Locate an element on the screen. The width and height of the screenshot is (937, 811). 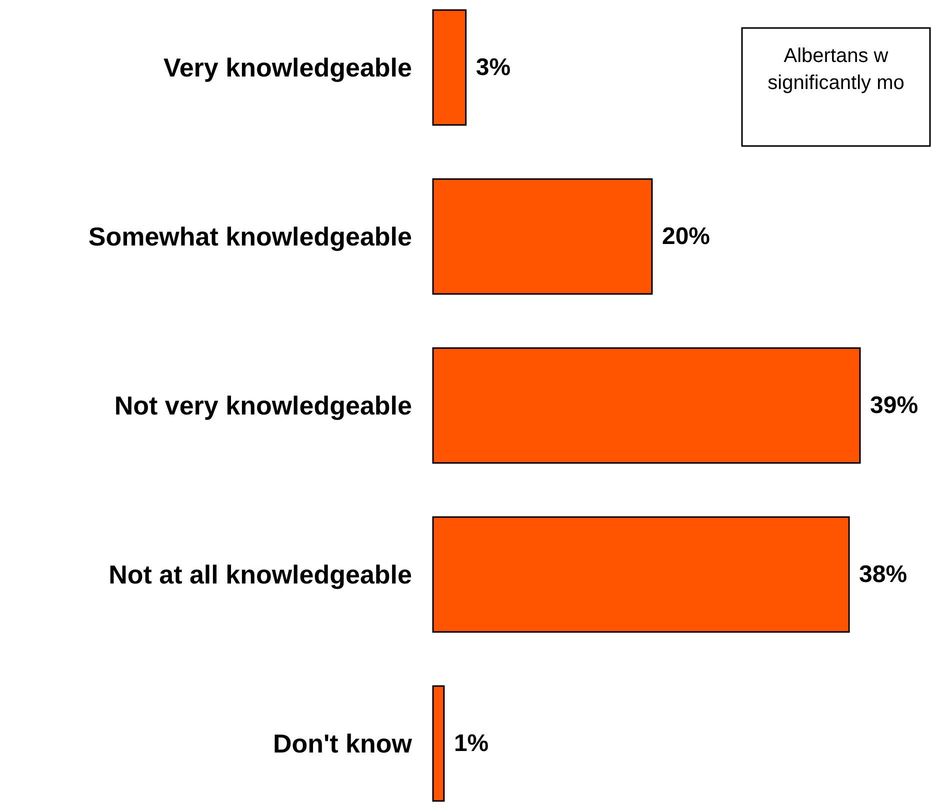
y-tick-label: Not at all knowledgeable is located at coordinates (260, 575).